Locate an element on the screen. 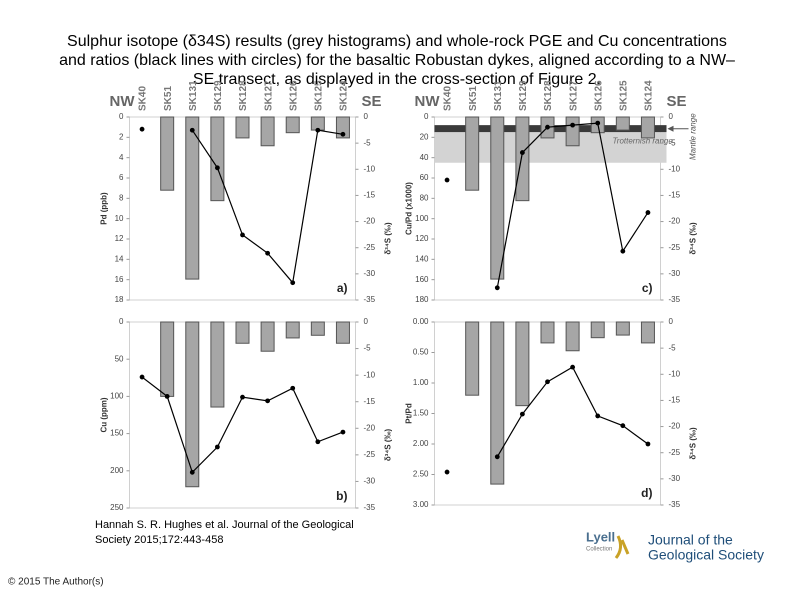 Image resolution: width=794 pixels, height=595 pixels. panel-label: d) is located at coordinates (646, 493).